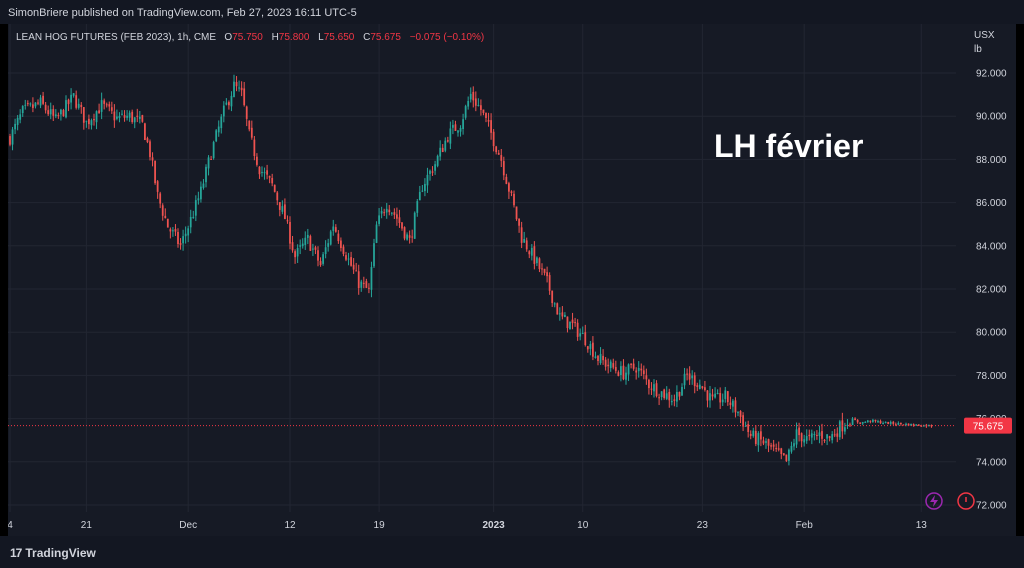 The height and width of the screenshot is (568, 1024). I want to click on tradingview-brand: 17 TradingView, so click(53, 553).